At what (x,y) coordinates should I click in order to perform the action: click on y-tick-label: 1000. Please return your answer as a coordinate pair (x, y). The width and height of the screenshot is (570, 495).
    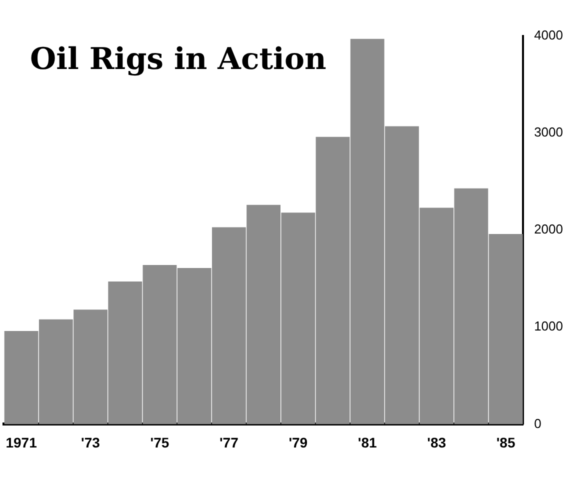
    Looking at the image, I should click on (548, 326).